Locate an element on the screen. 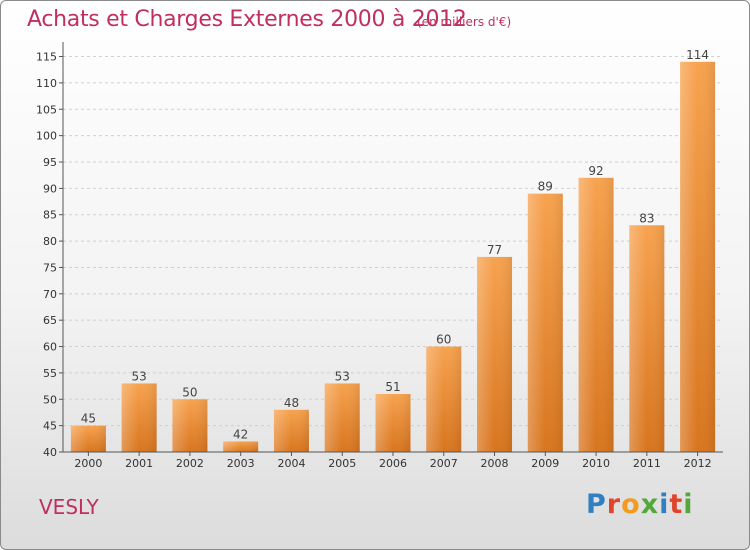 The width and height of the screenshot is (750, 550). bar-shine-2002 is located at coordinates (190, 425).